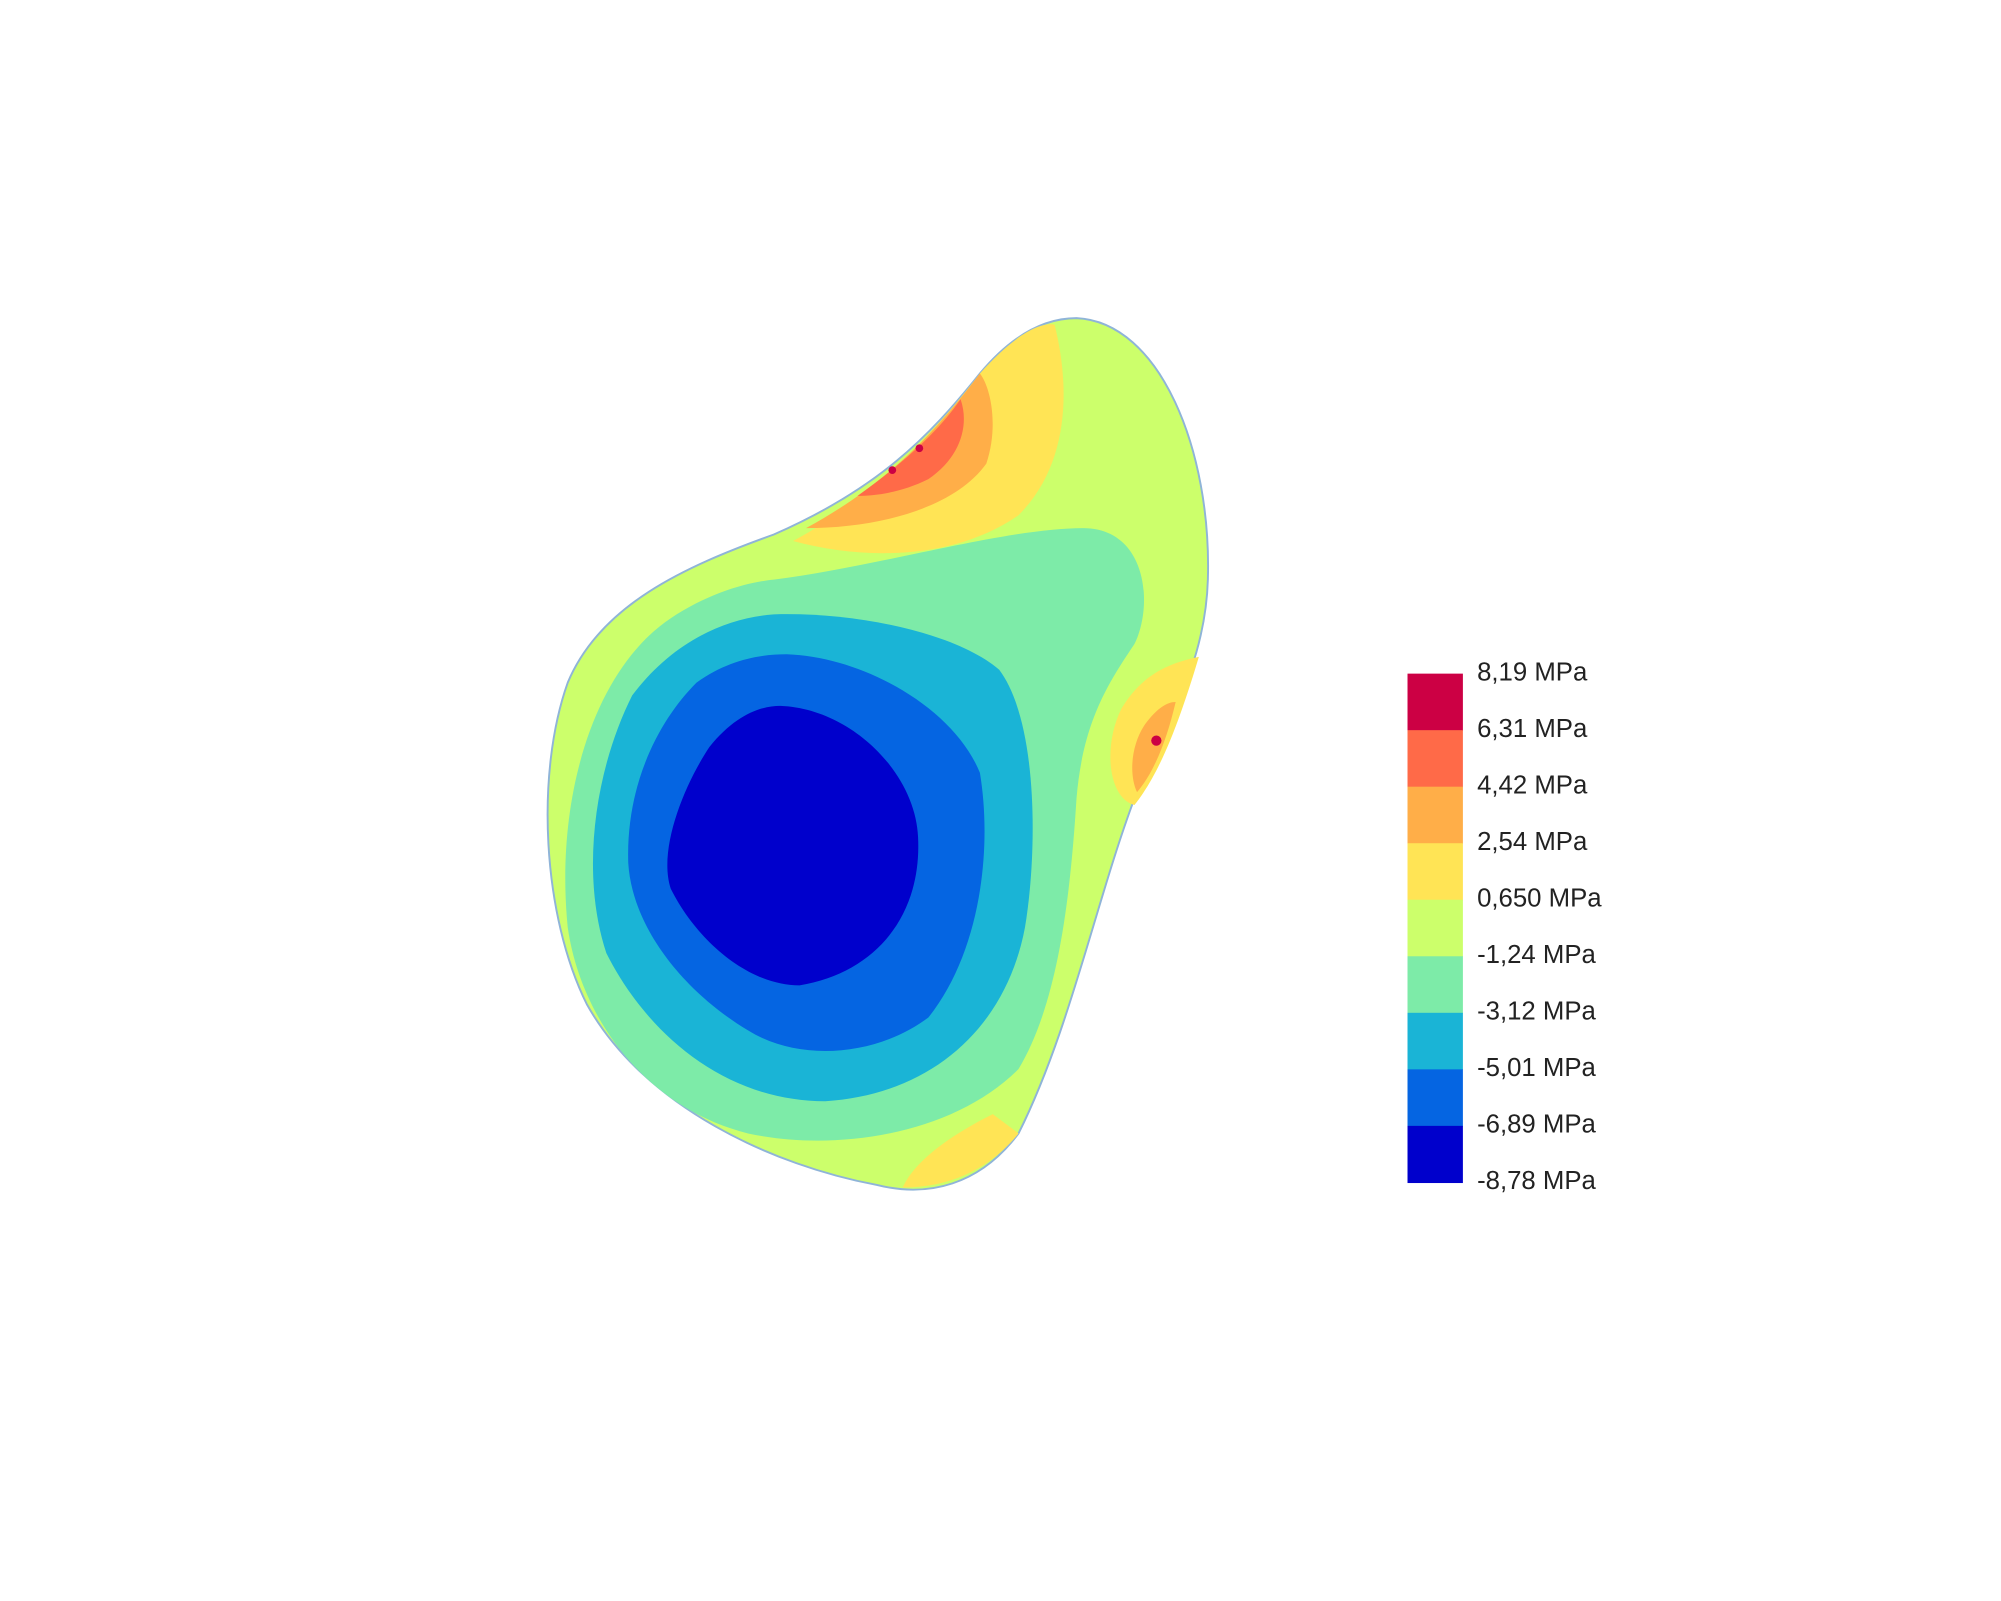 This screenshot has width=2001, height=1601. Describe the element at coordinates (793, 845) in the screenshot. I see `dark-blue-region` at that location.